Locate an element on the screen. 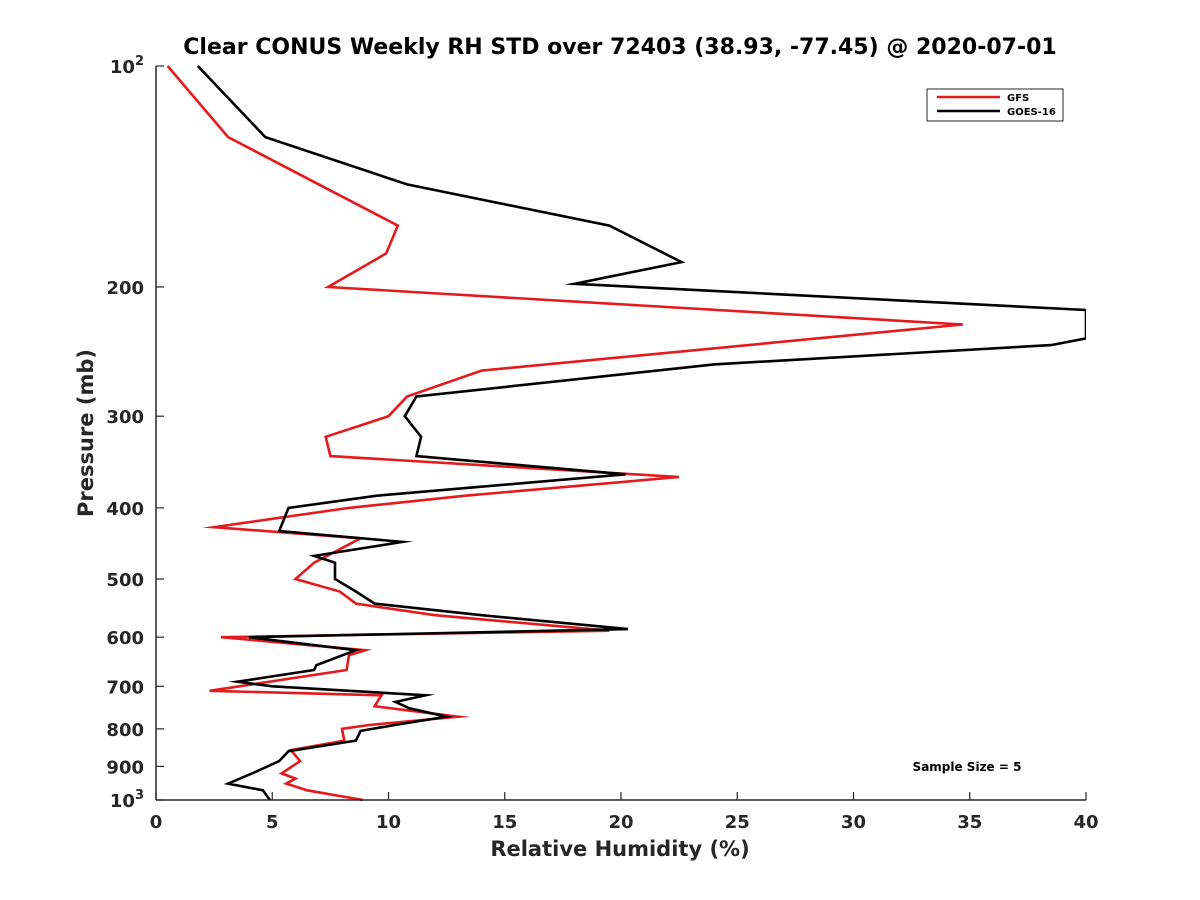 This screenshot has width=1200, height=900. legend-box is located at coordinates (995, 105).